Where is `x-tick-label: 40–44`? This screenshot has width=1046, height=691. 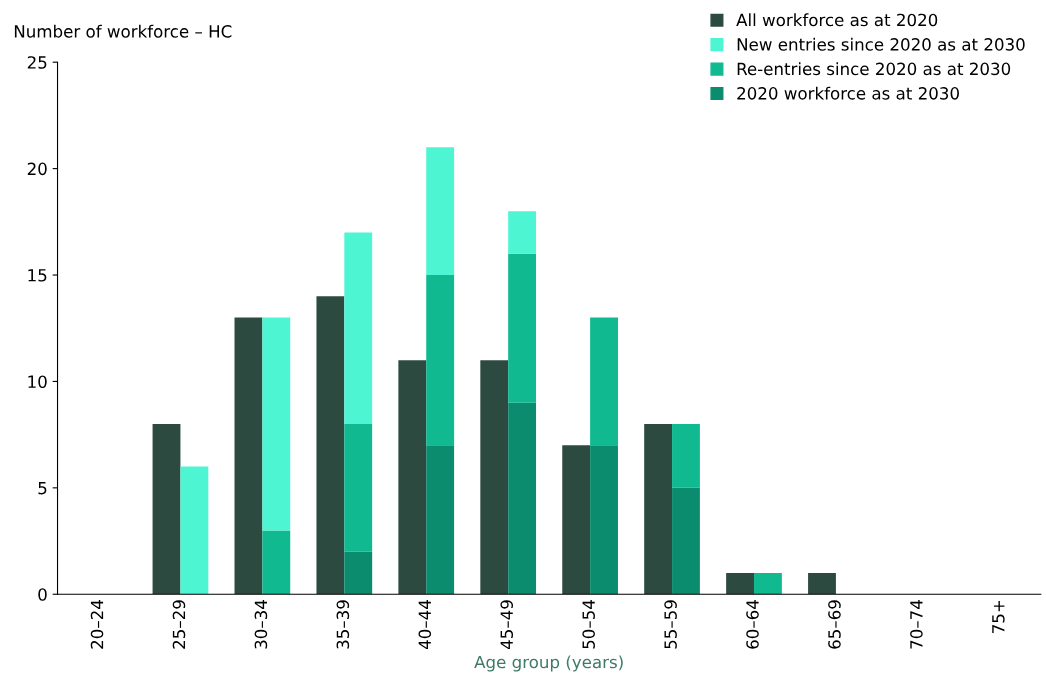 x-tick-label: 40–44 is located at coordinates (425, 625).